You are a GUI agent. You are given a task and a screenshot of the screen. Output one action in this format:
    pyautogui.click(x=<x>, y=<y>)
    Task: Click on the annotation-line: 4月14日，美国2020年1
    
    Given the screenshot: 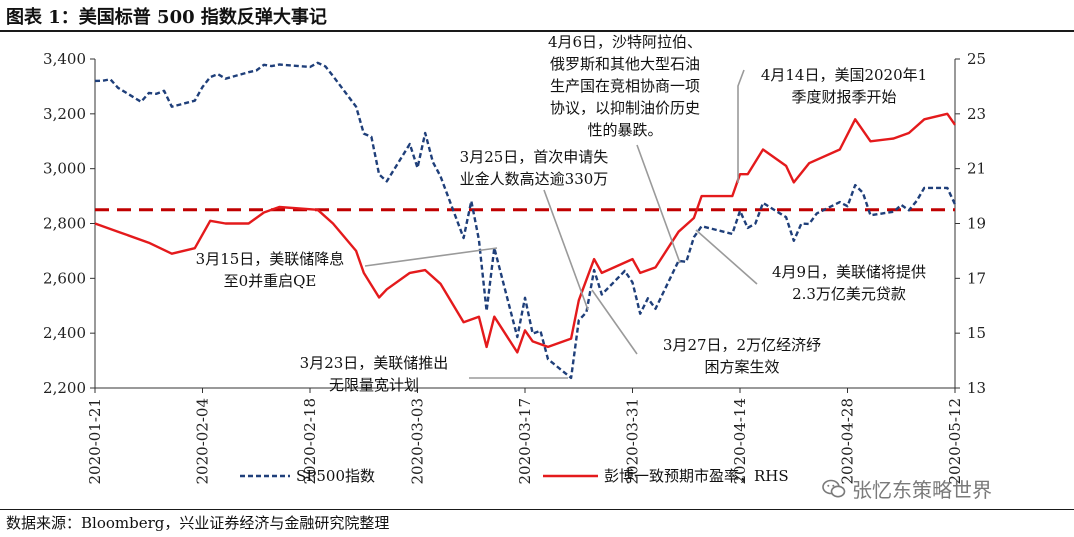 What is the action you would take?
    pyautogui.click(x=844, y=75)
    